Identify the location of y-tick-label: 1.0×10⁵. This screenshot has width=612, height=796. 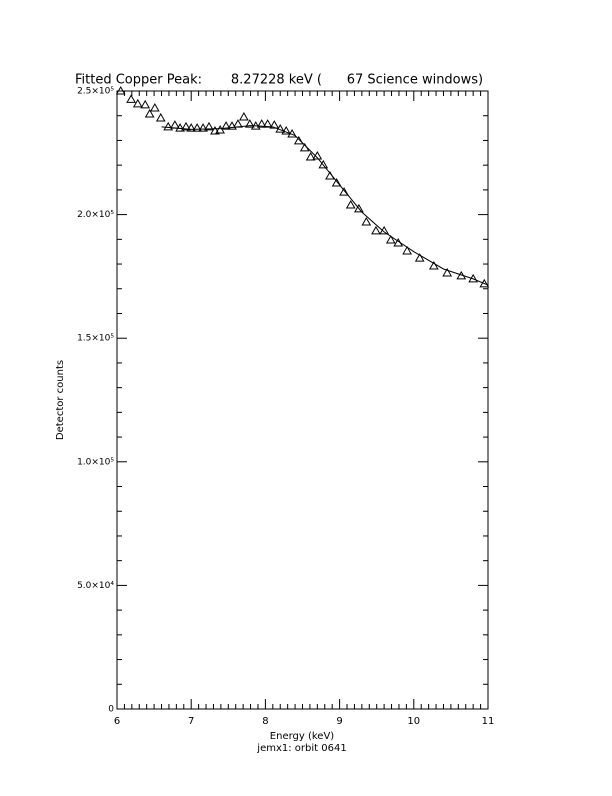
(95, 462).